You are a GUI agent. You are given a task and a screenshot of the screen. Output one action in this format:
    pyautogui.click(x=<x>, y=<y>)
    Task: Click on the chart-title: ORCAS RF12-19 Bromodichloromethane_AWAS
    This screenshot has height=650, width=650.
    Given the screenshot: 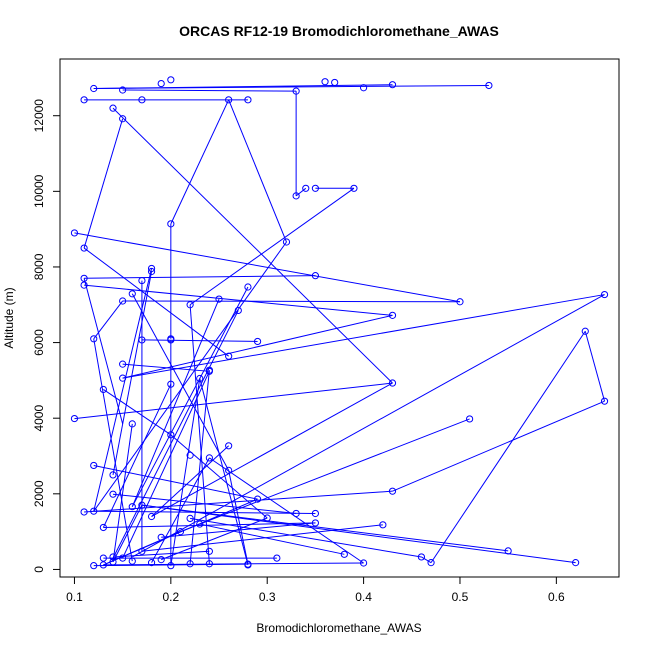 What is the action you would take?
    pyautogui.click(x=339, y=31)
    